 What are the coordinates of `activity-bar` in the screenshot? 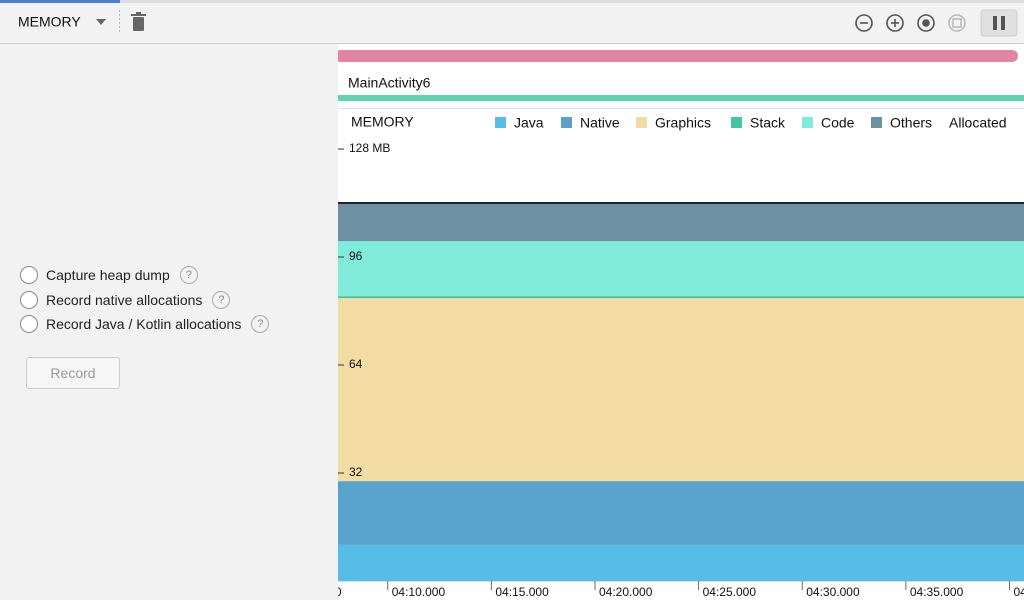 It's located at (681, 98).